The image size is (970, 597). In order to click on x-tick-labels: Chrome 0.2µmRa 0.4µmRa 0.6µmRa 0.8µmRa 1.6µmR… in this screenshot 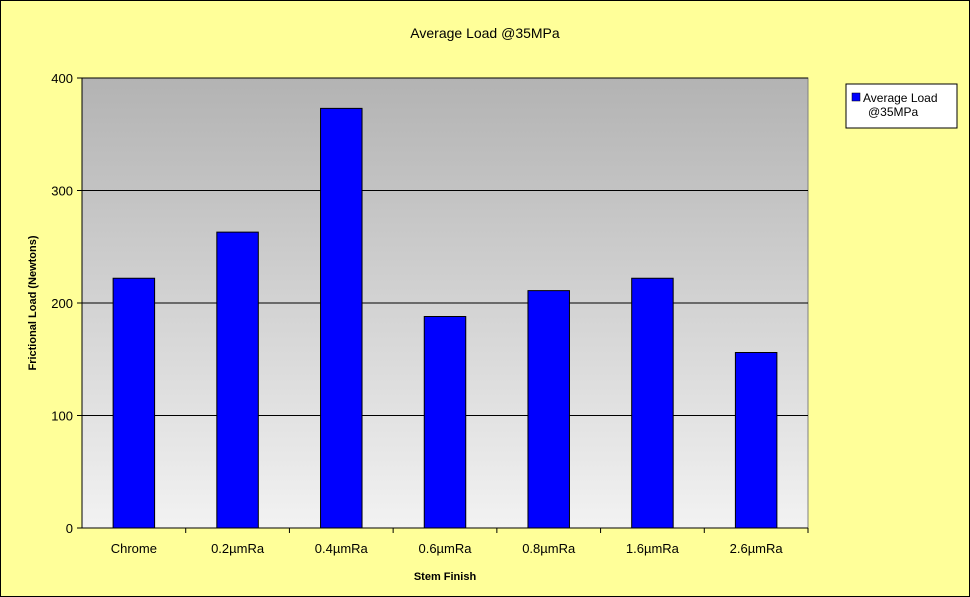, I will do `click(447, 548)`.